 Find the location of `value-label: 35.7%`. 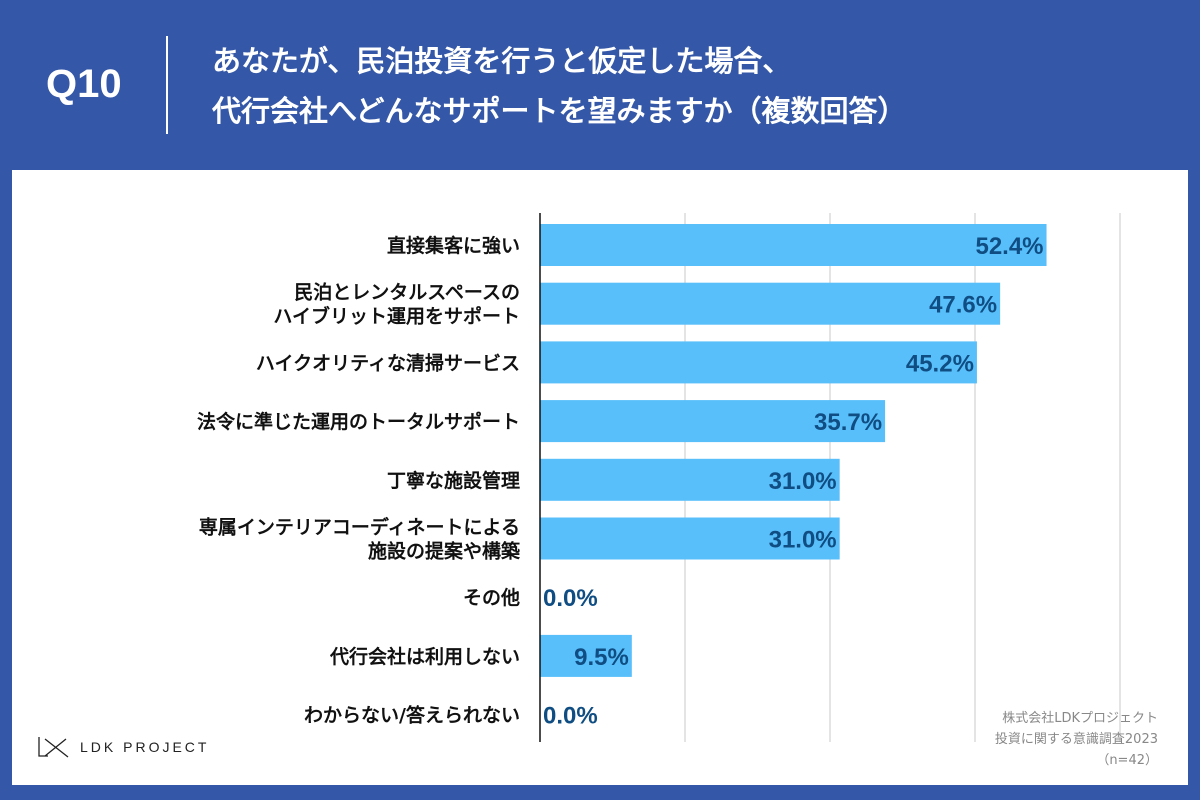

value-label: 35.7% is located at coordinates (848, 422).